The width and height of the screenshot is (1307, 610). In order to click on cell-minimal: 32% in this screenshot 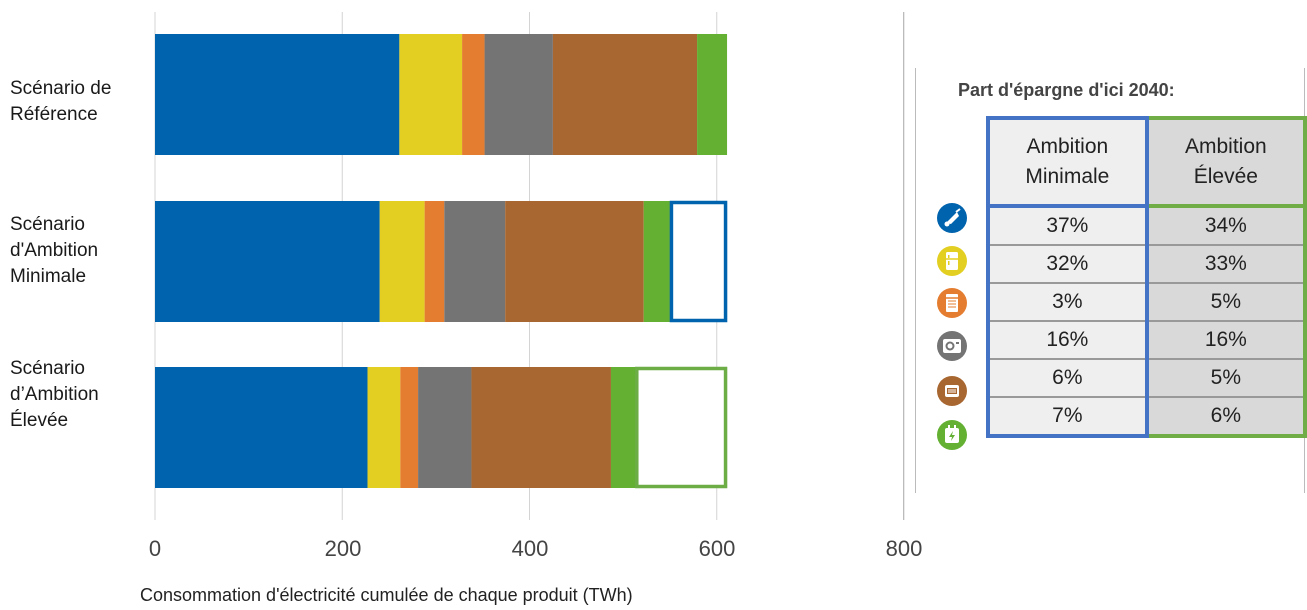, I will do `click(1067, 264)`.